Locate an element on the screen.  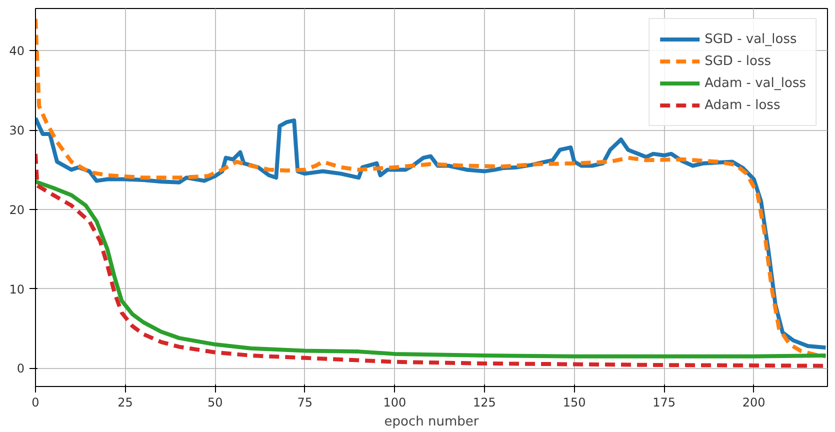
x-axis-title: epoch number is located at coordinates (432, 422).